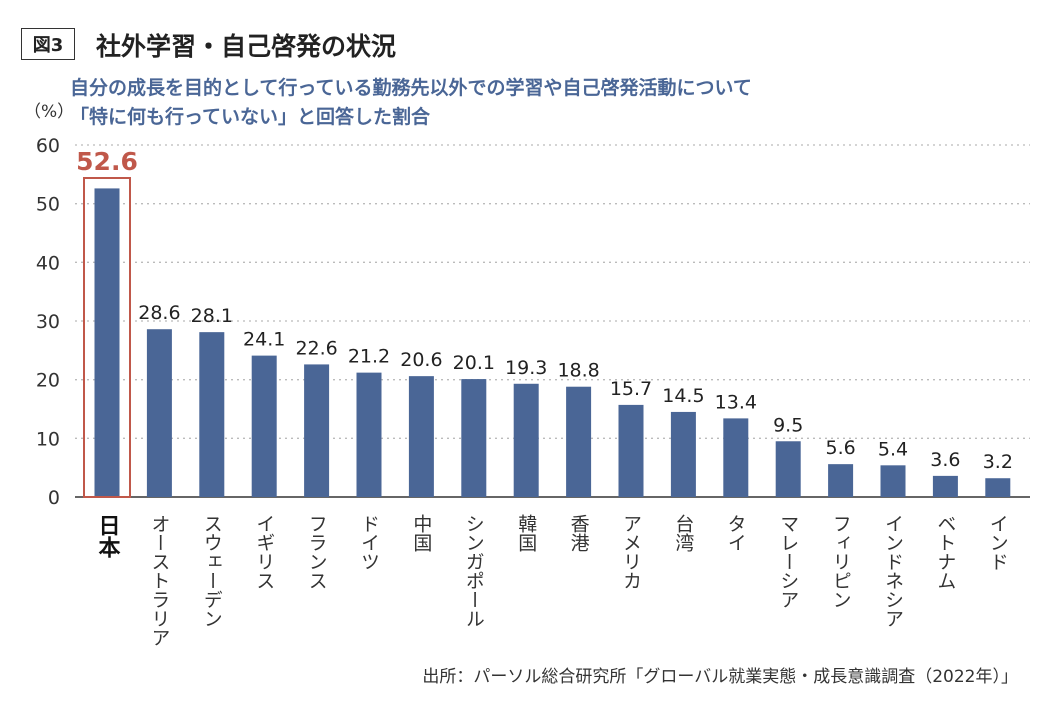  Describe the element at coordinates (631, 389) in the screenshot. I see `data-label: 15.7` at that location.